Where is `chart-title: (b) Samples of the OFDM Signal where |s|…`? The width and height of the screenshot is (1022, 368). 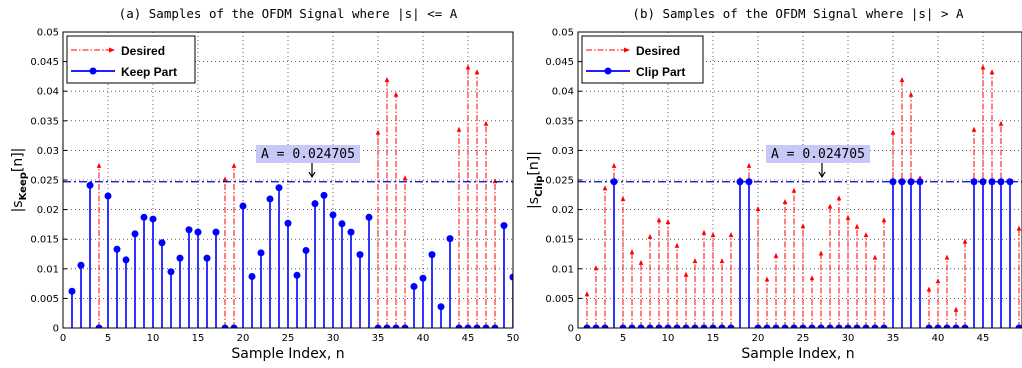
chart-title: (b) Samples of the OFDM Signal where |s|… is located at coordinates (798, 13).